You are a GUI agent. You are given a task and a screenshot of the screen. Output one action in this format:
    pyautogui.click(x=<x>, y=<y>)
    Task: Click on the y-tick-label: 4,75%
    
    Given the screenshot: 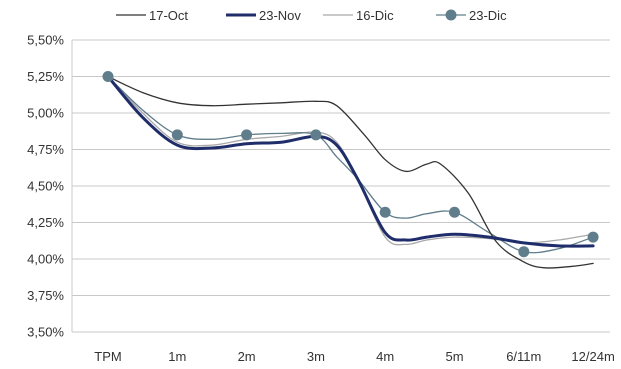 What is the action you would take?
    pyautogui.click(x=45, y=149)
    